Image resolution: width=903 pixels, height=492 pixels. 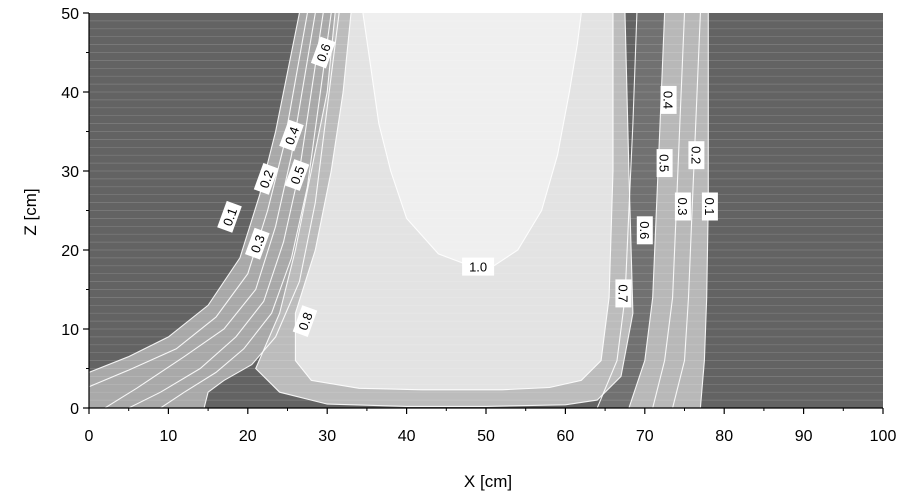 What do you see at coordinates (70, 172) in the screenshot?
I see `y-tick-label: 30` at bounding box center [70, 172].